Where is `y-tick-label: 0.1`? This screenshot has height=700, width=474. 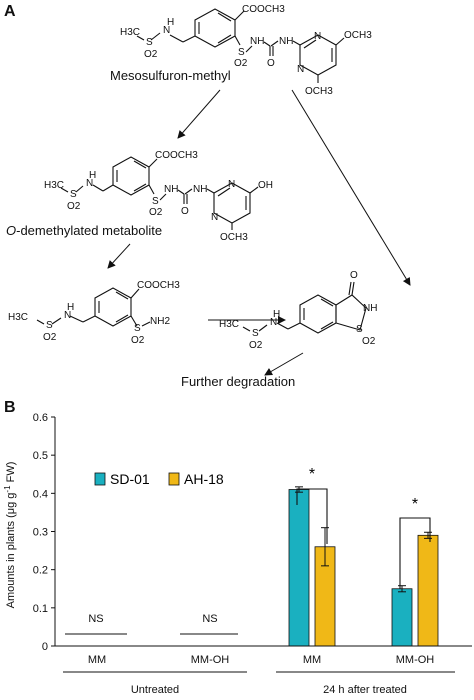 y-tick-label: 0.1 is located at coordinates (40, 609).